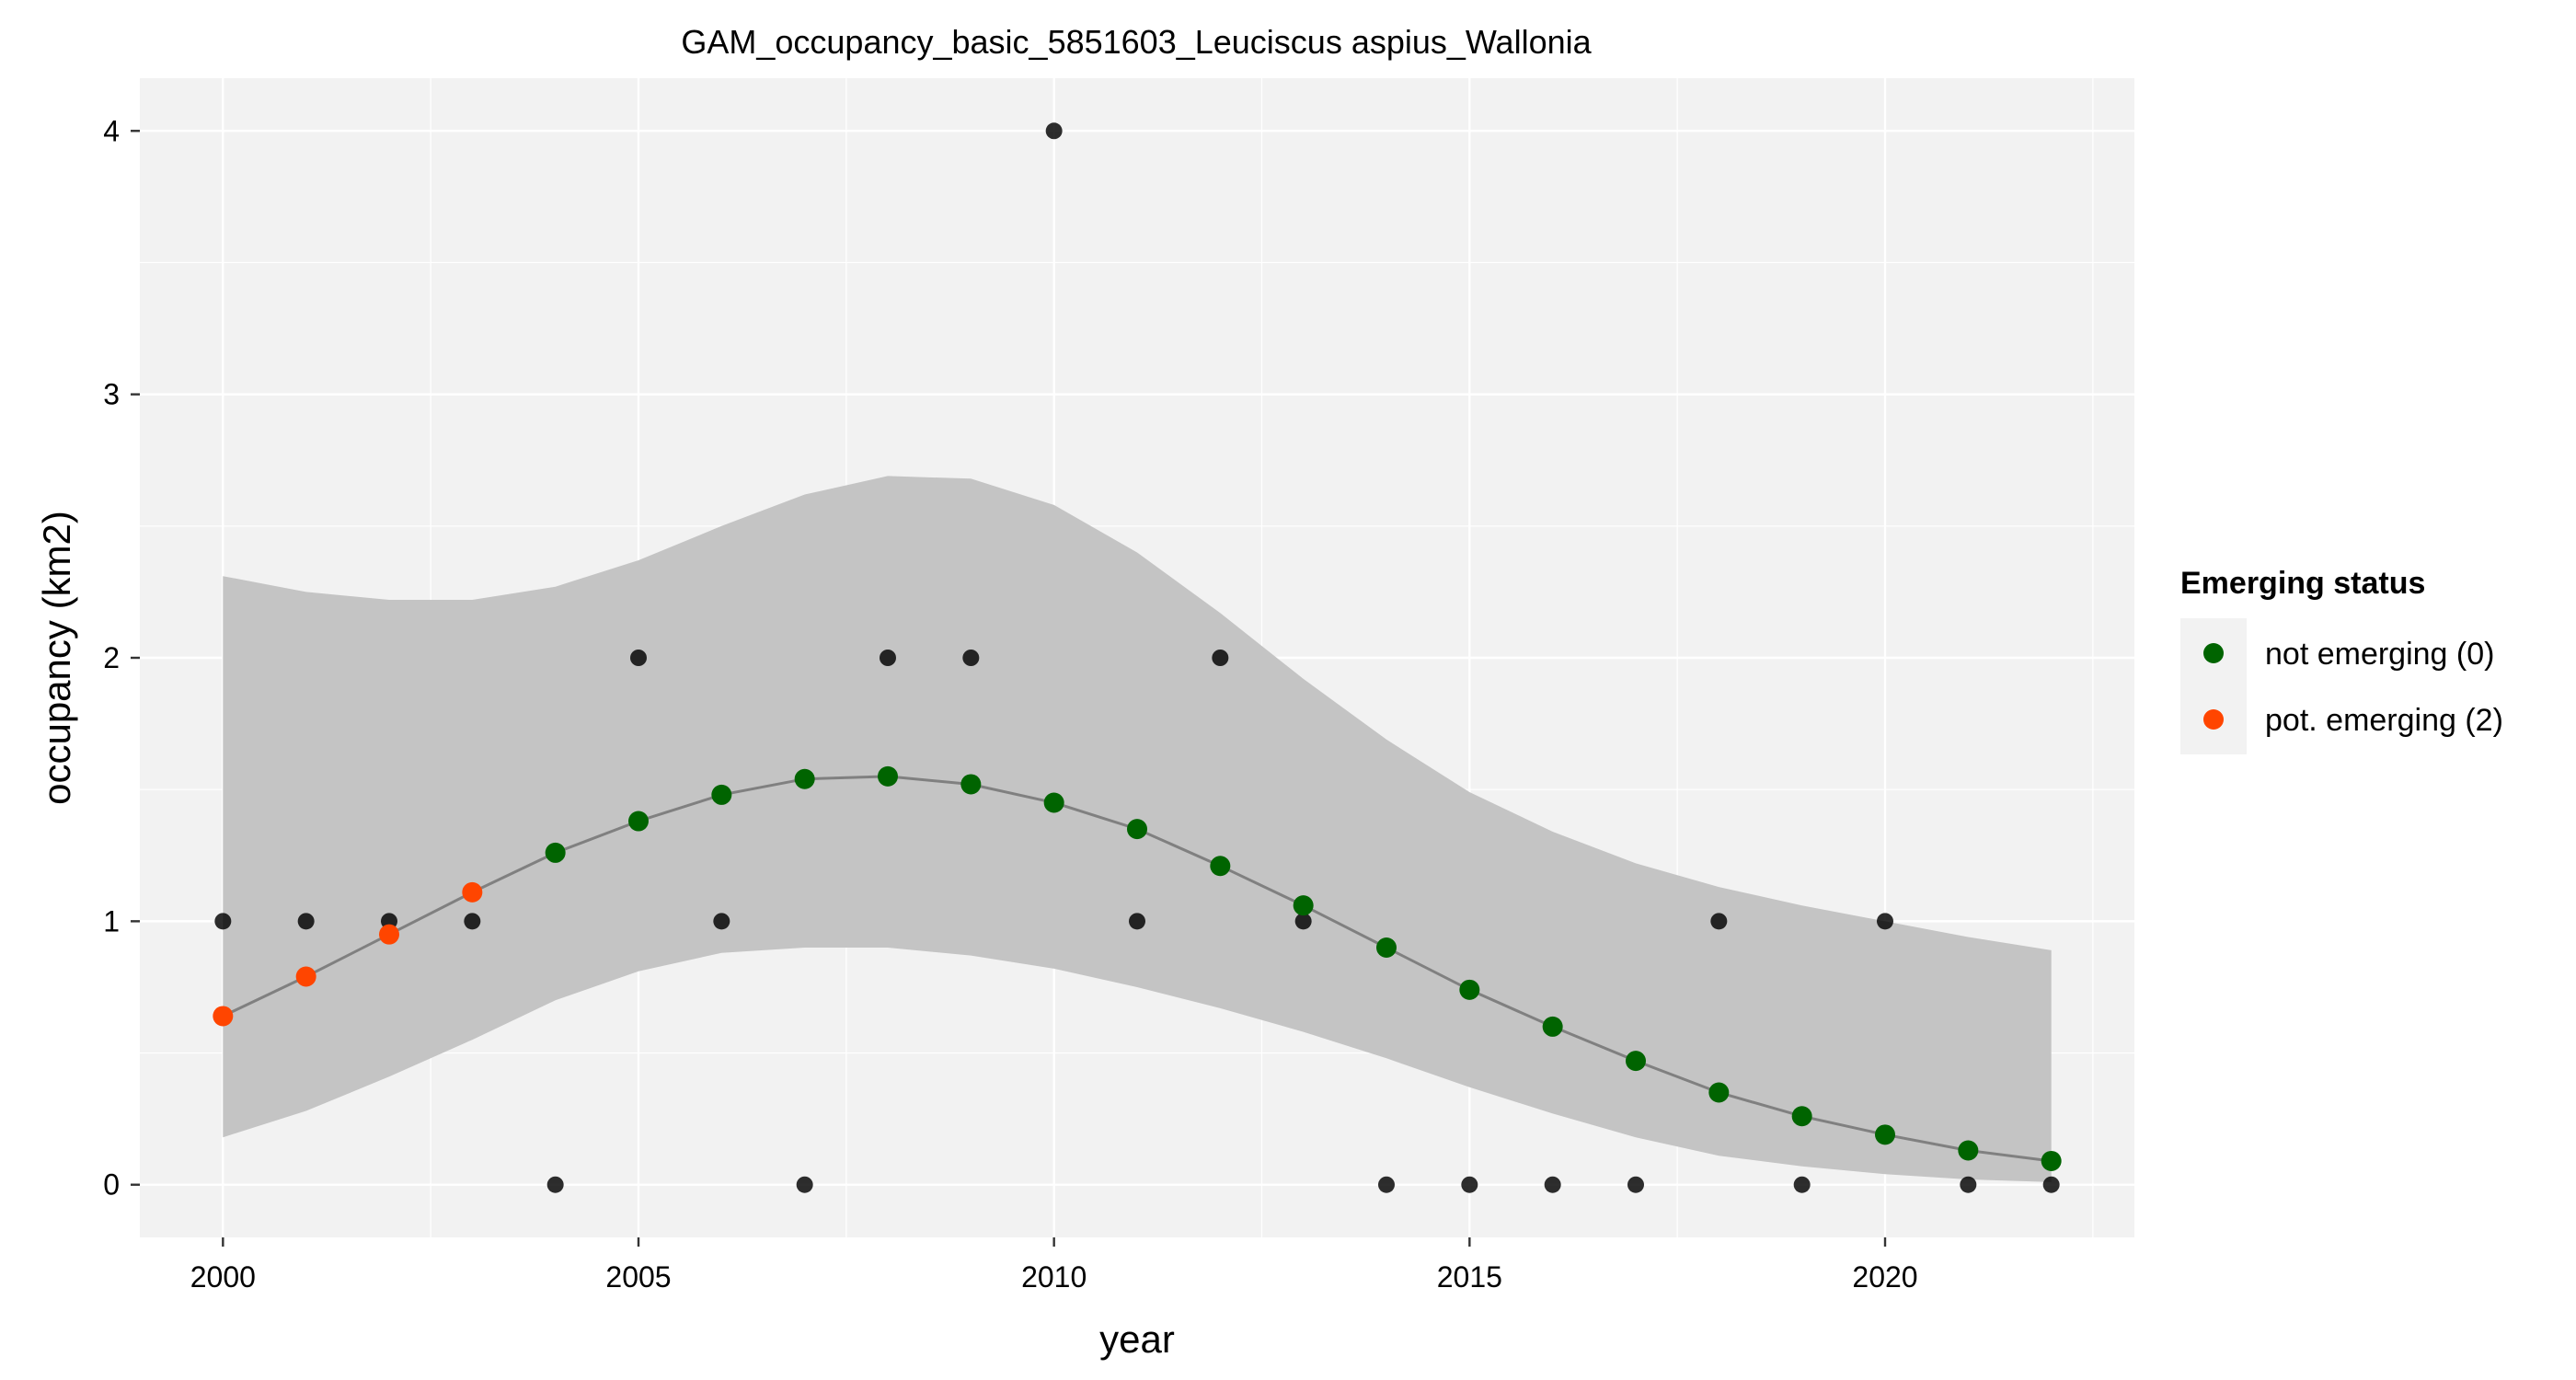 The image size is (2576, 1380). What do you see at coordinates (638, 1277) in the screenshot?
I see `x-tick-label: 2005` at bounding box center [638, 1277].